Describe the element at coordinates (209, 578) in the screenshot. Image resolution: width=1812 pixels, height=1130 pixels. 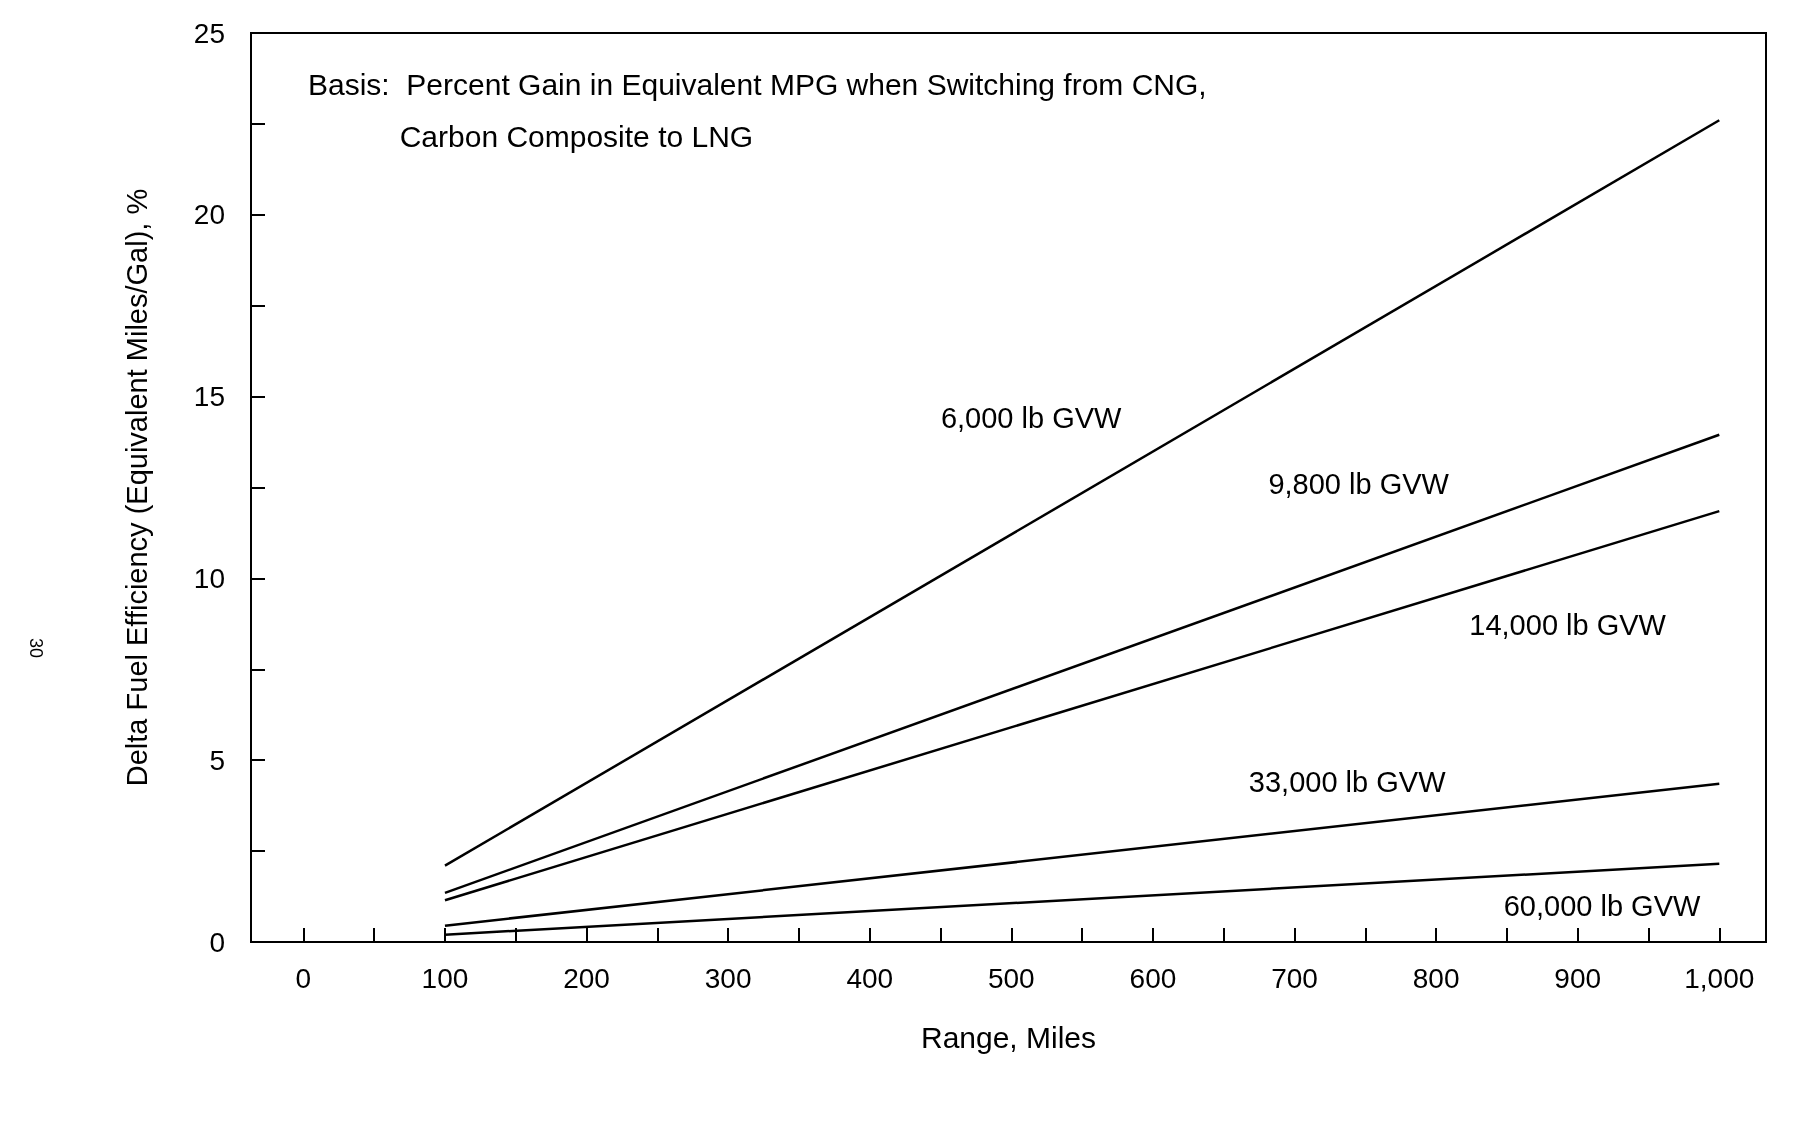
I see `y-tick-label: 10` at that location.